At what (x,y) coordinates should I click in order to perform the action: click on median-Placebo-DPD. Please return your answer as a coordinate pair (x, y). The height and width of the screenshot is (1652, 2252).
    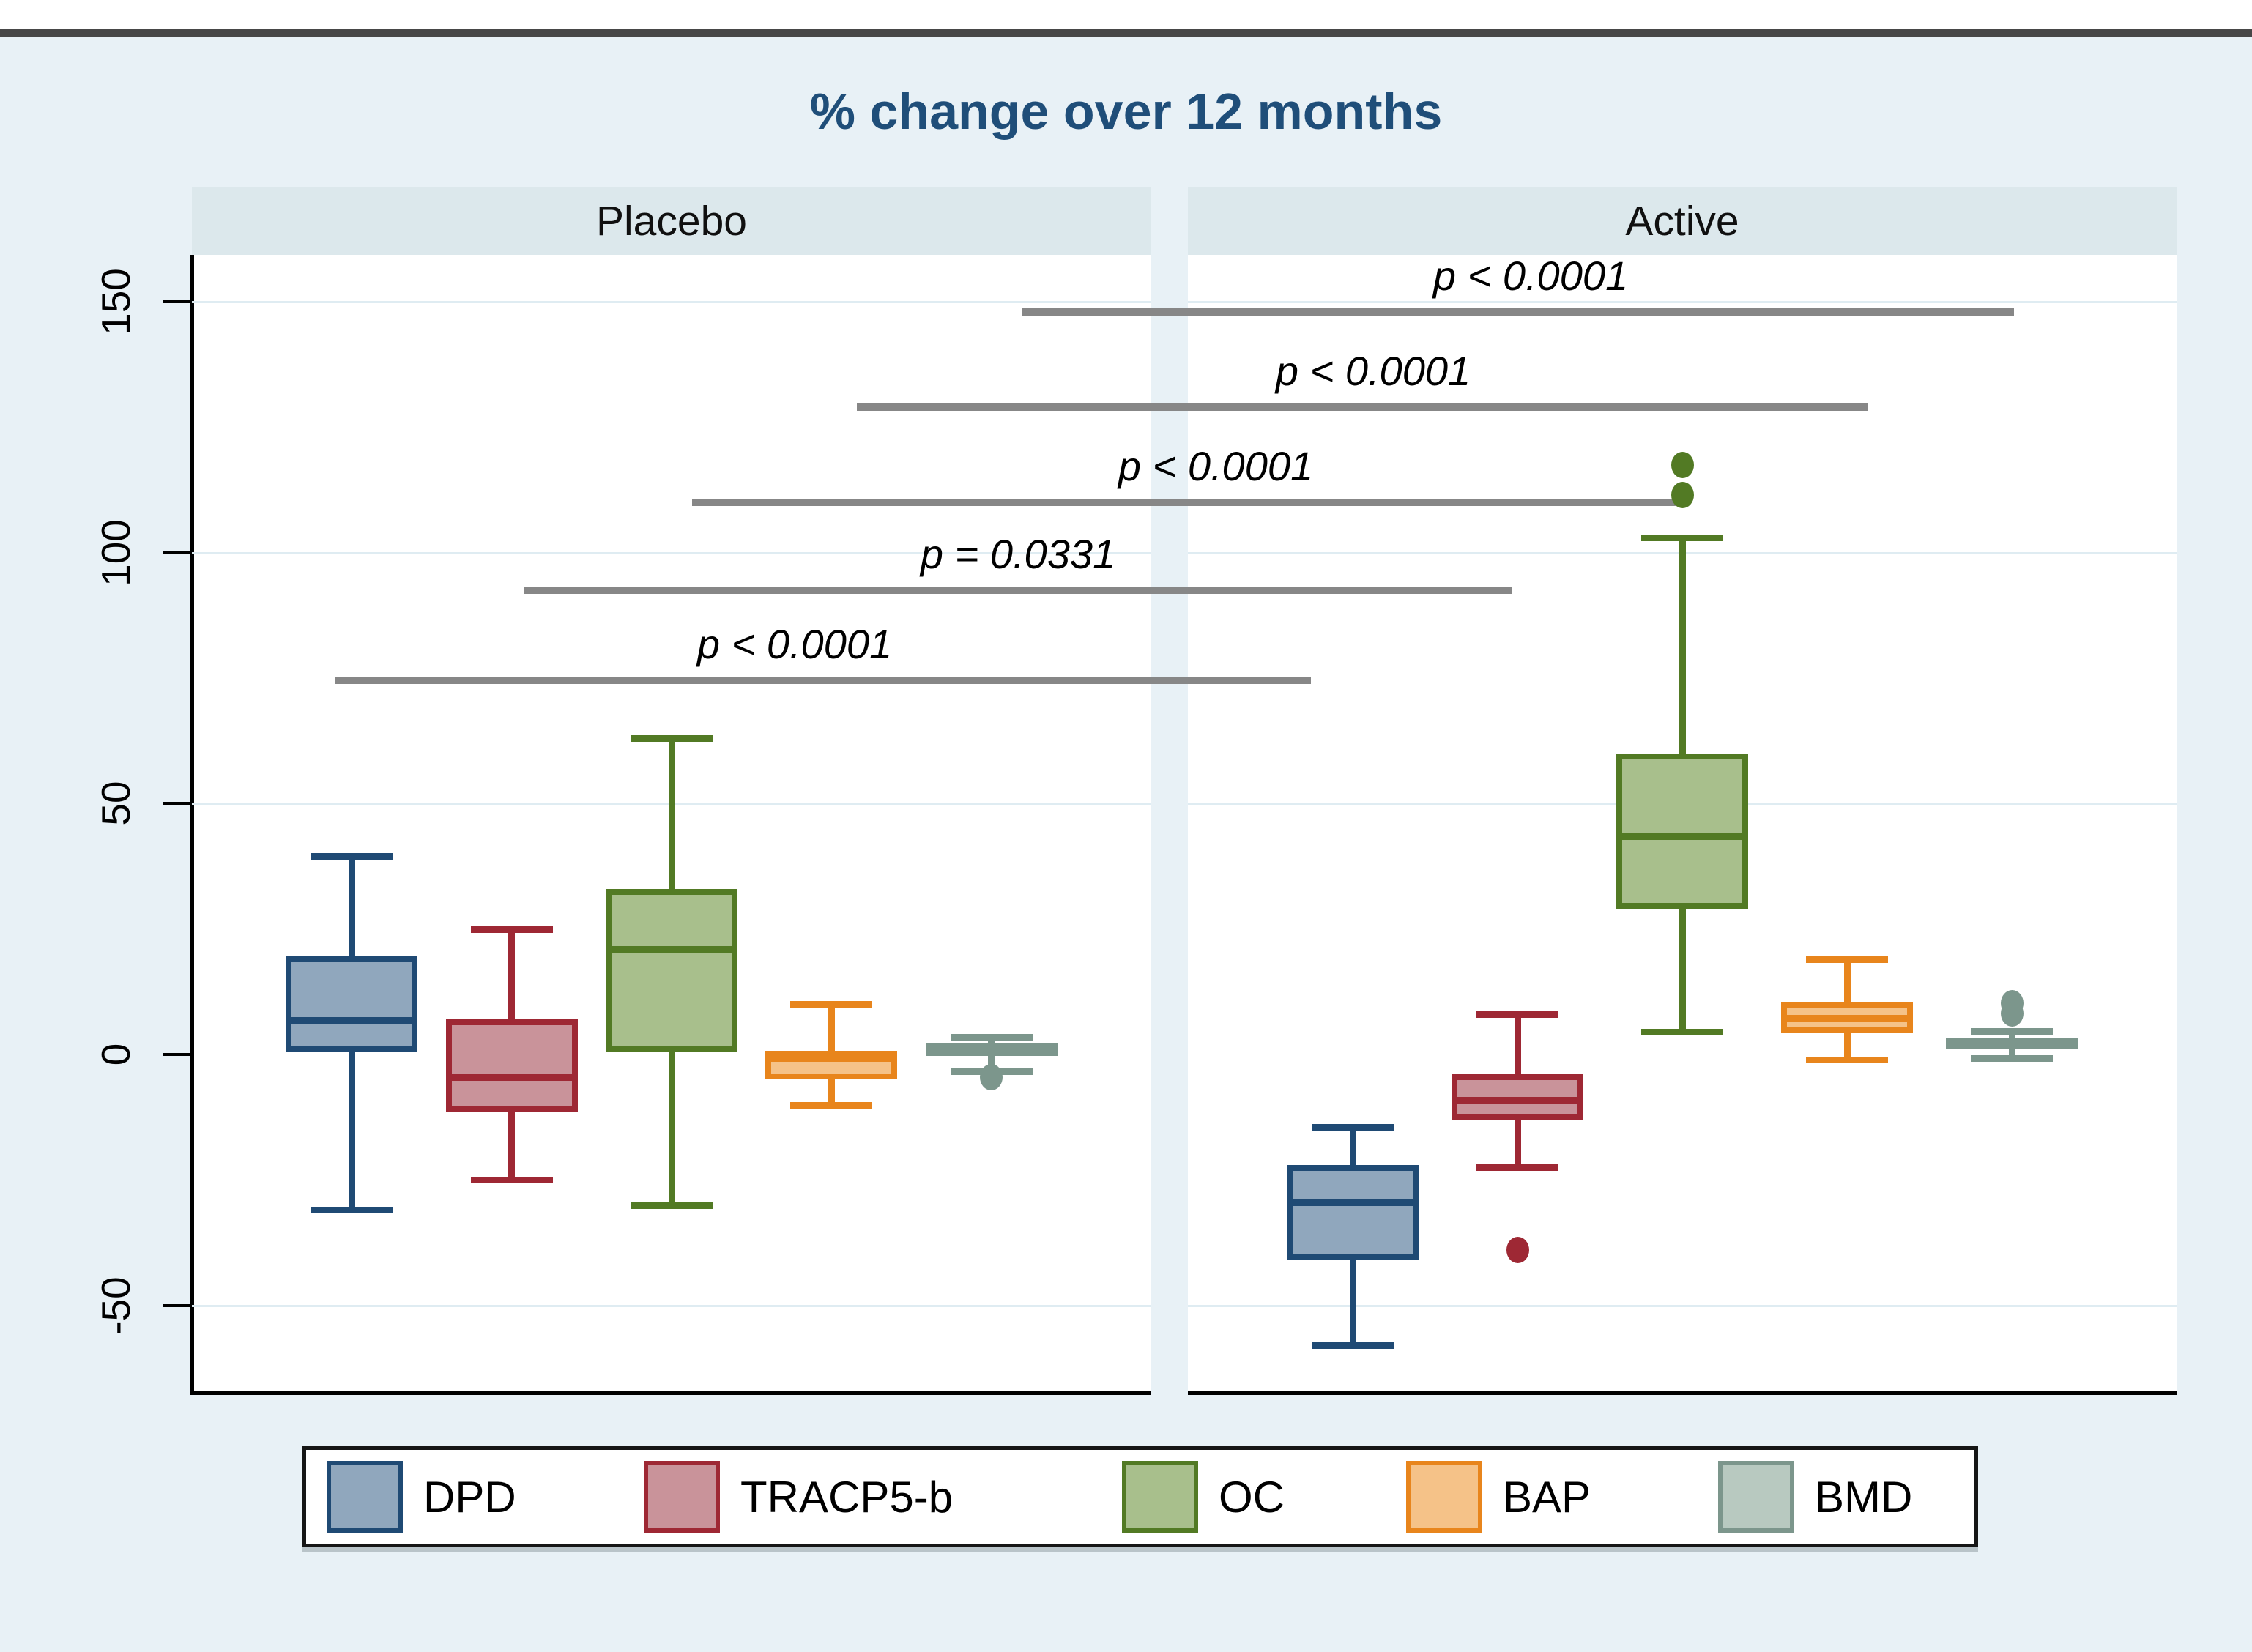
    Looking at the image, I should click on (351, 1021).